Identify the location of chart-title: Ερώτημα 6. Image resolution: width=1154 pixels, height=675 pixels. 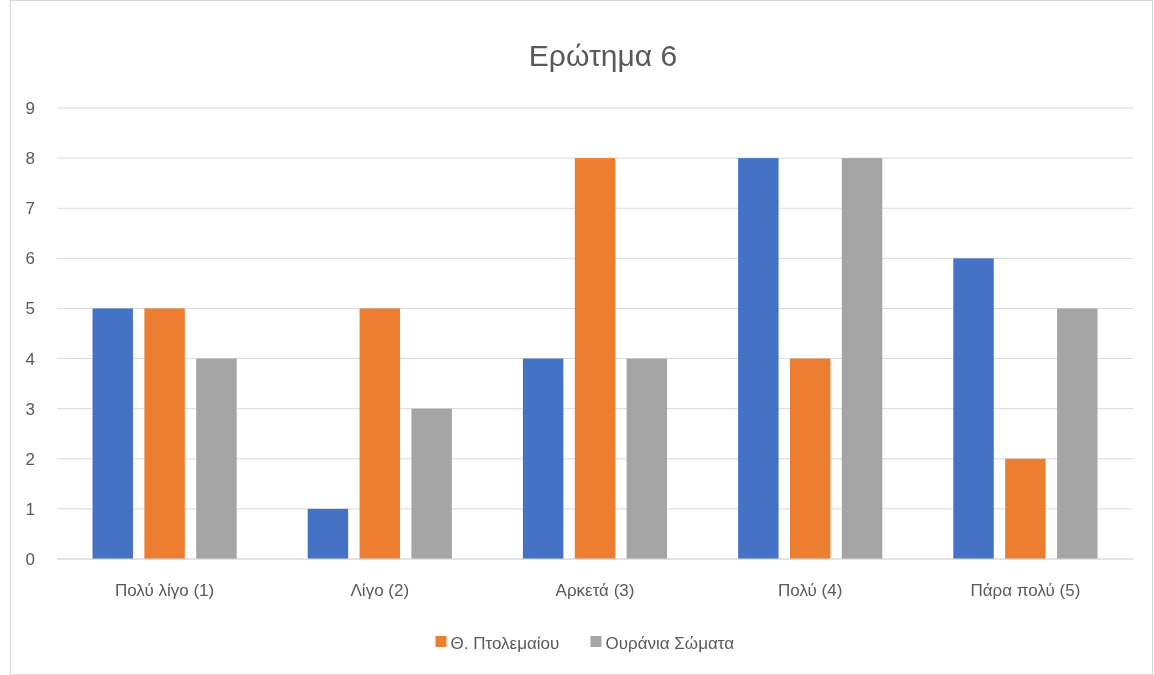
(603, 55).